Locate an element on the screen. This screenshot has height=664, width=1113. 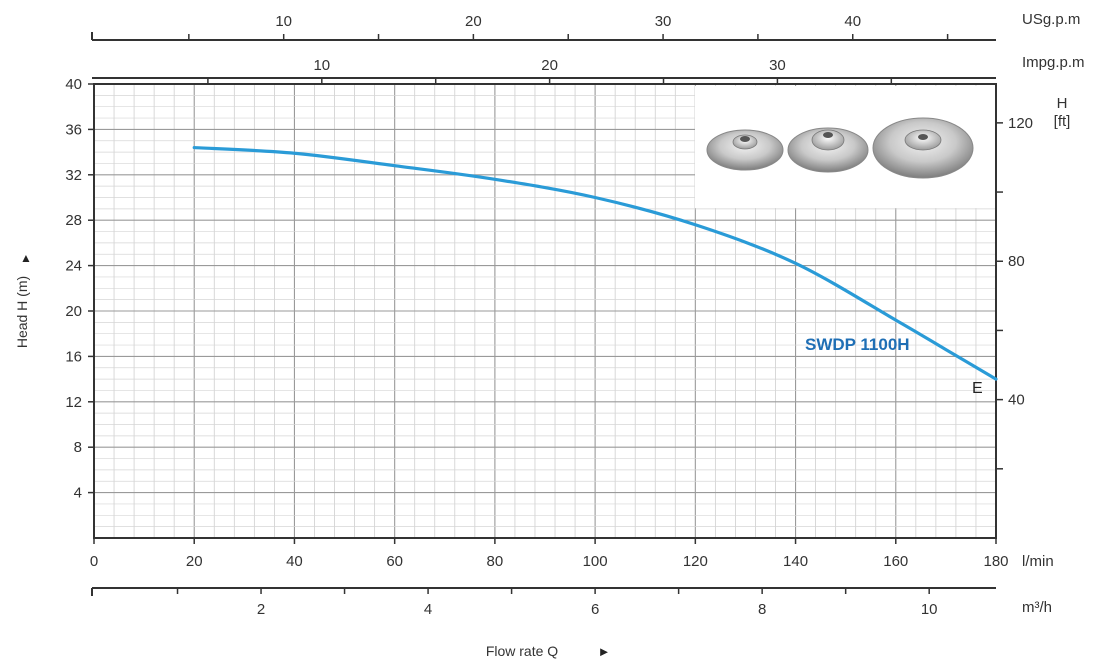
impgpm-tick-label: 10 is located at coordinates (321, 65).